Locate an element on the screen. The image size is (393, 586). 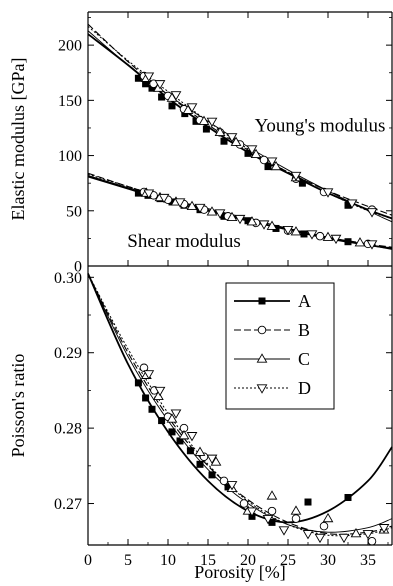
legend-entry-b: B is located at coordinates (272, 330).